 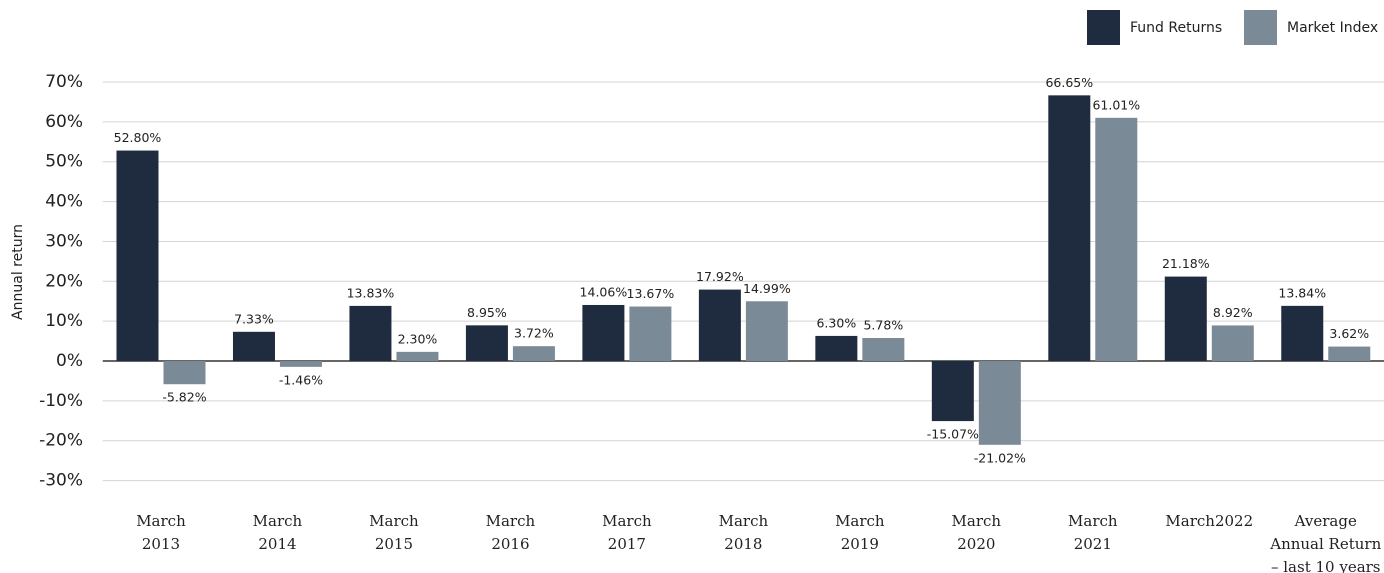 I want to click on data-label: 2.30%, so click(x=418, y=338).